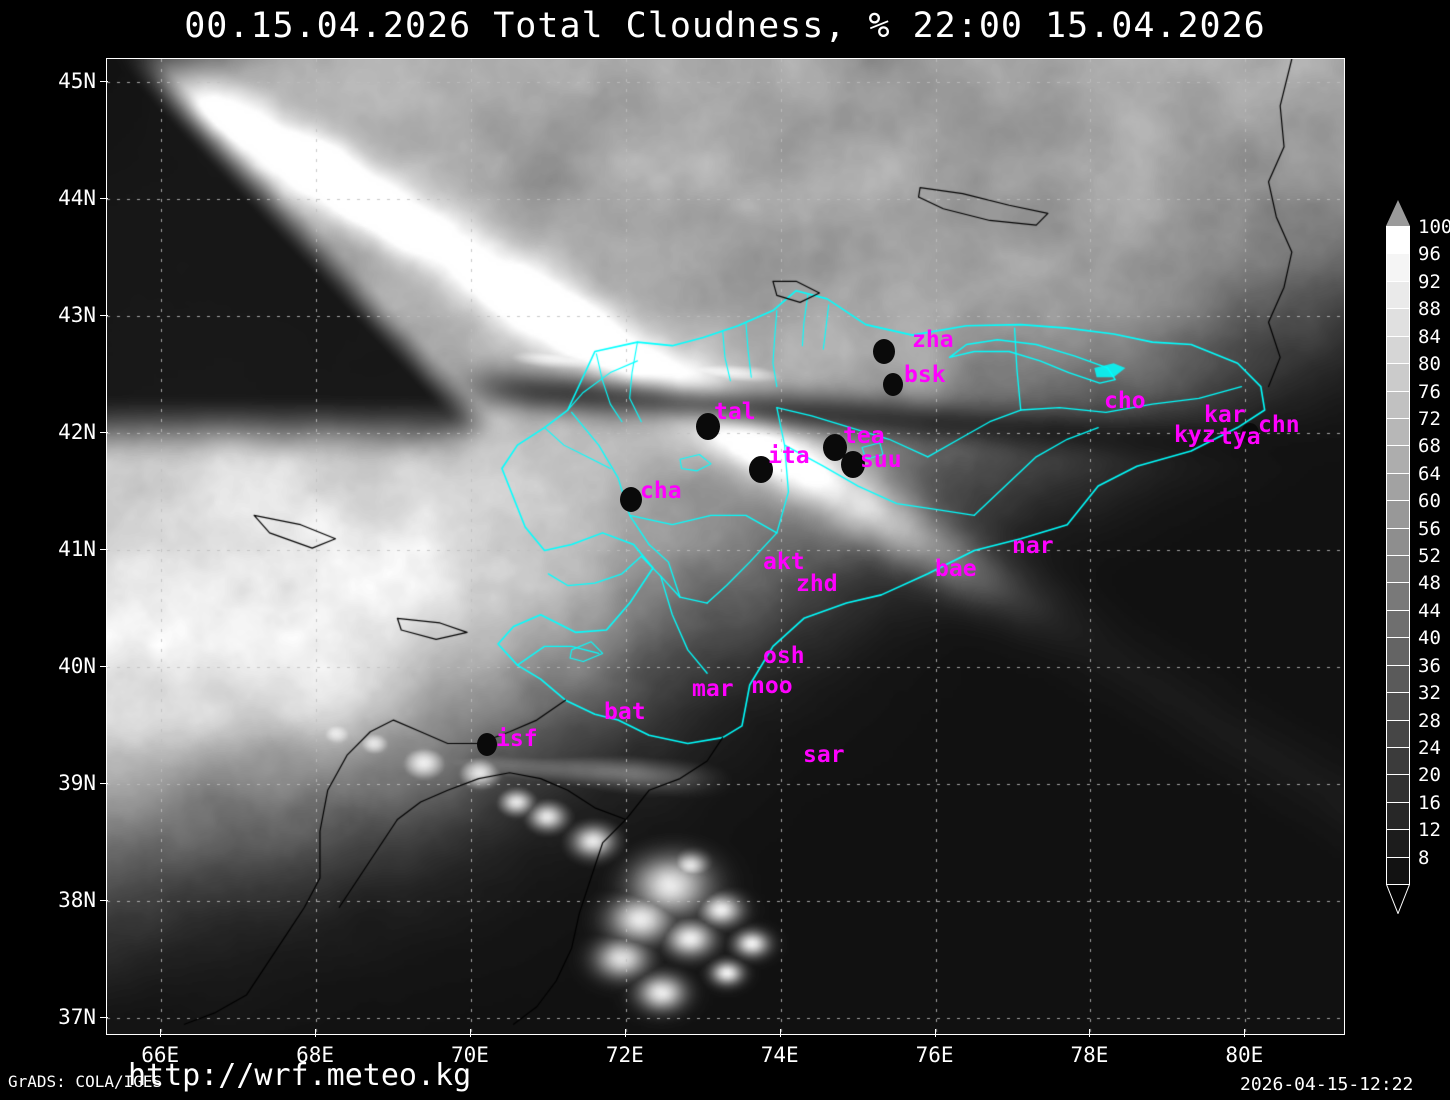  Describe the element at coordinates (1240, 437) in the screenshot. I see `station-label-tya: tya` at that location.